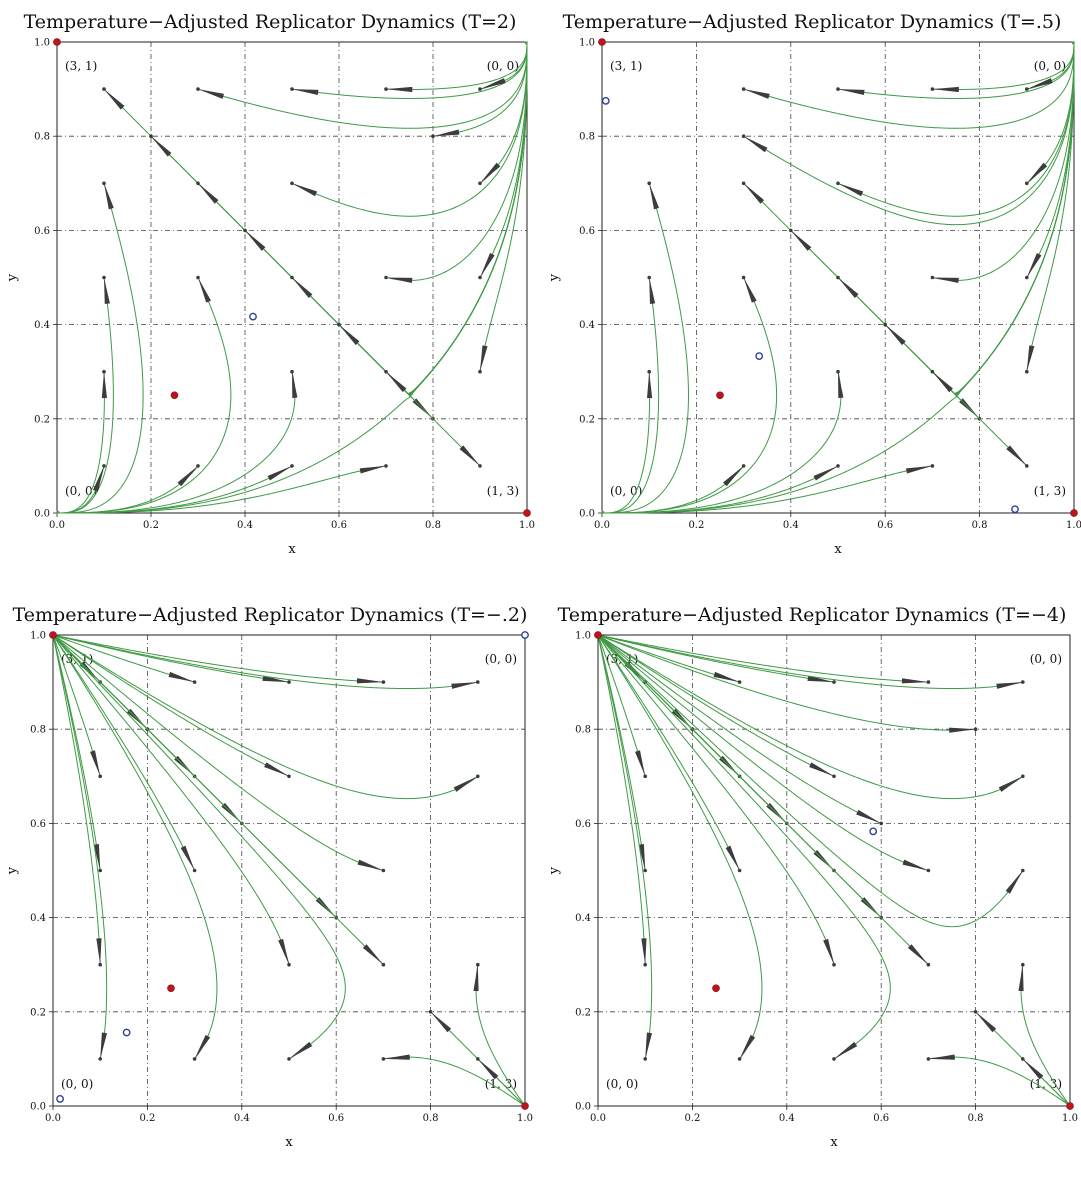 This screenshot has height=1182, width=1081. Describe the element at coordinates (38, 1107) in the screenshot. I see `y-tick-label: 0.0` at that location.